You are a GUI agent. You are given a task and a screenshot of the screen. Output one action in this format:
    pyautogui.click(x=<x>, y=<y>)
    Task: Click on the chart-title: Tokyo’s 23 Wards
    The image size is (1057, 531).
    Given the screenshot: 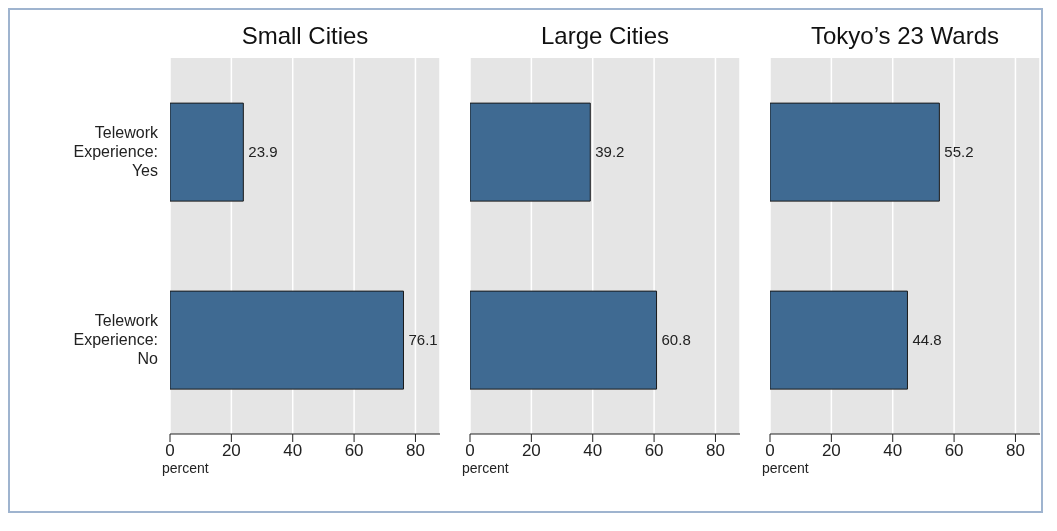 What is the action you would take?
    pyautogui.click(x=905, y=36)
    